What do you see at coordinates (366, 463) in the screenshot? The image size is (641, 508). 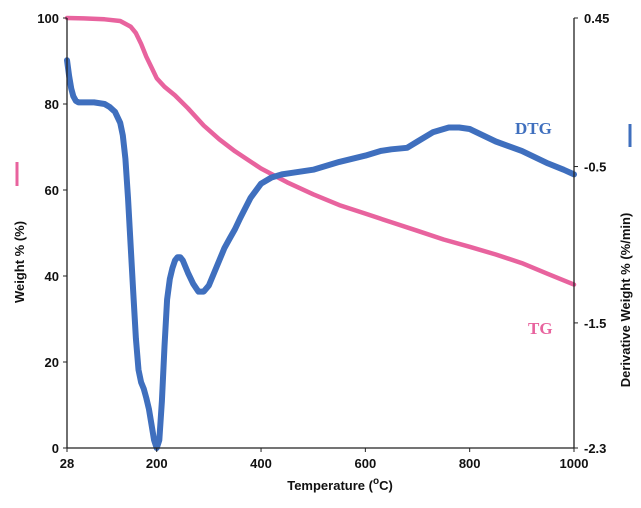 I see `x-tick-label: 600` at bounding box center [366, 463].